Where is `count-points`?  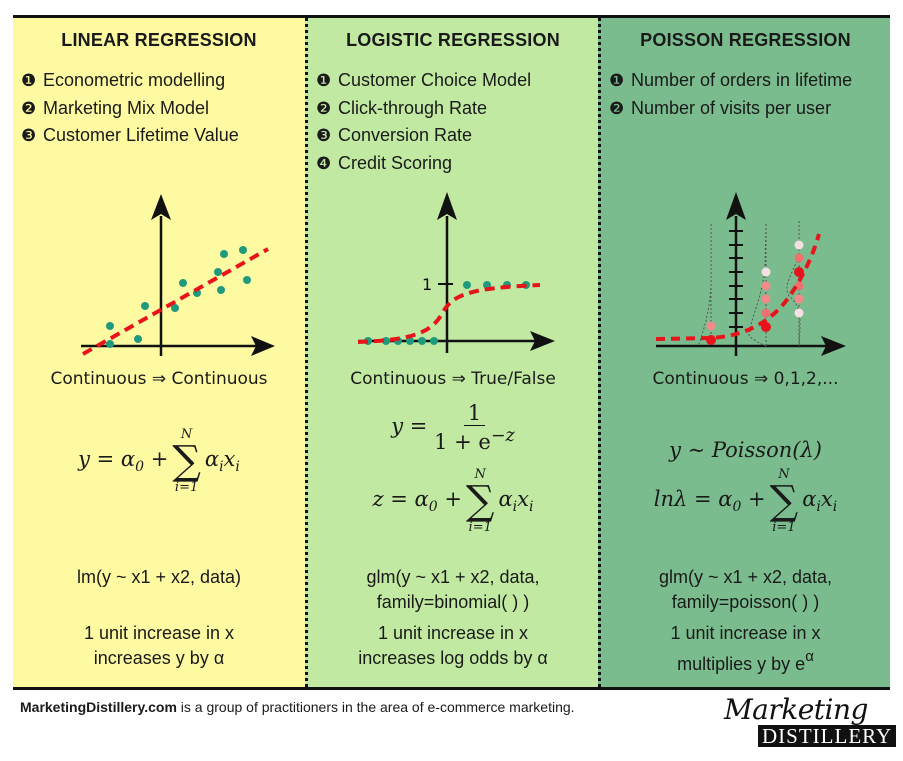
count-points is located at coordinates (755, 292).